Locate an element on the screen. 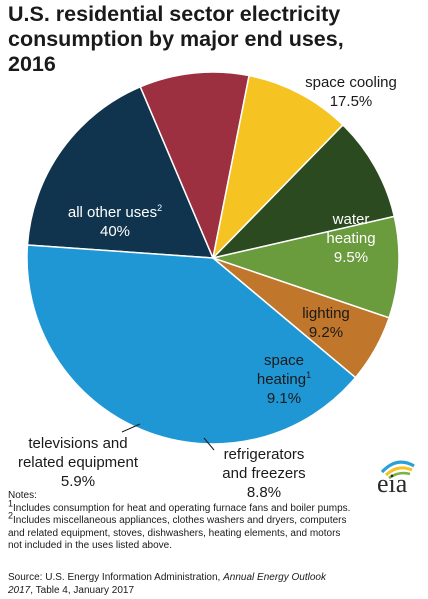 The image size is (428, 599). slice-label-refrigerators: refrigerators and freezers 8.8% is located at coordinates (264, 473).